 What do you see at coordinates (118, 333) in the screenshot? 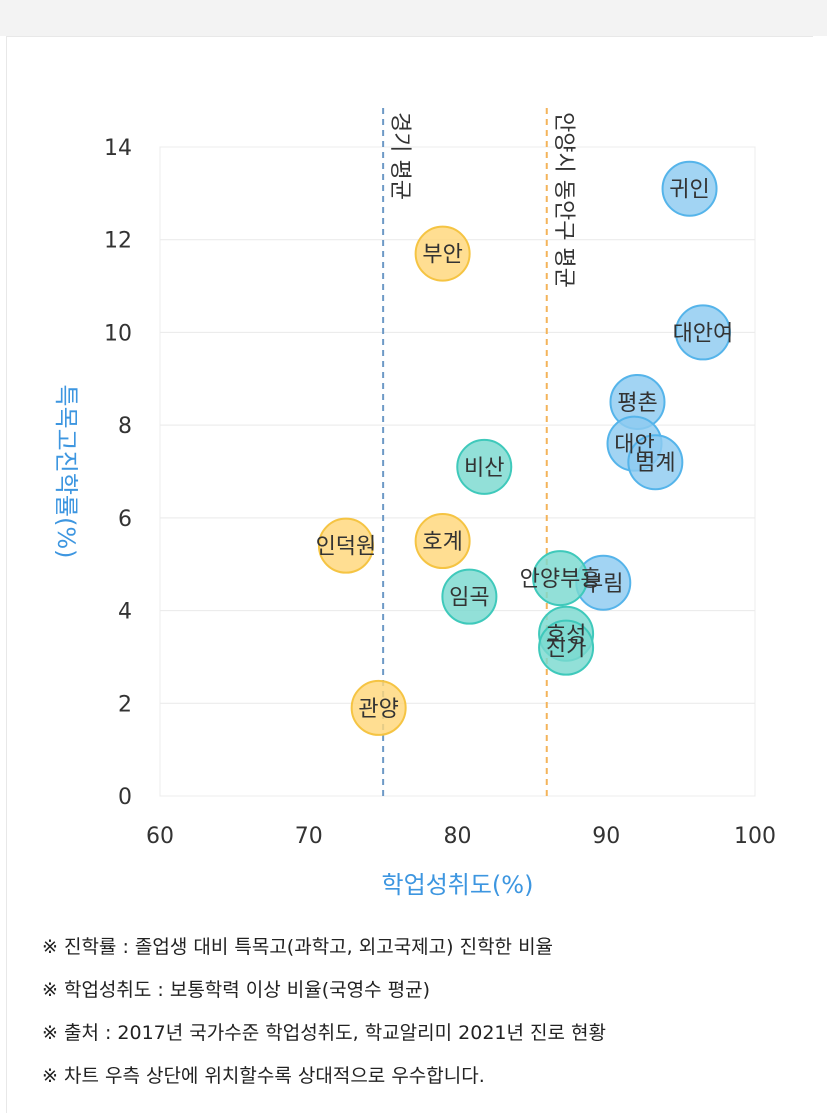
I see `y-tick-label: 10` at bounding box center [118, 333].